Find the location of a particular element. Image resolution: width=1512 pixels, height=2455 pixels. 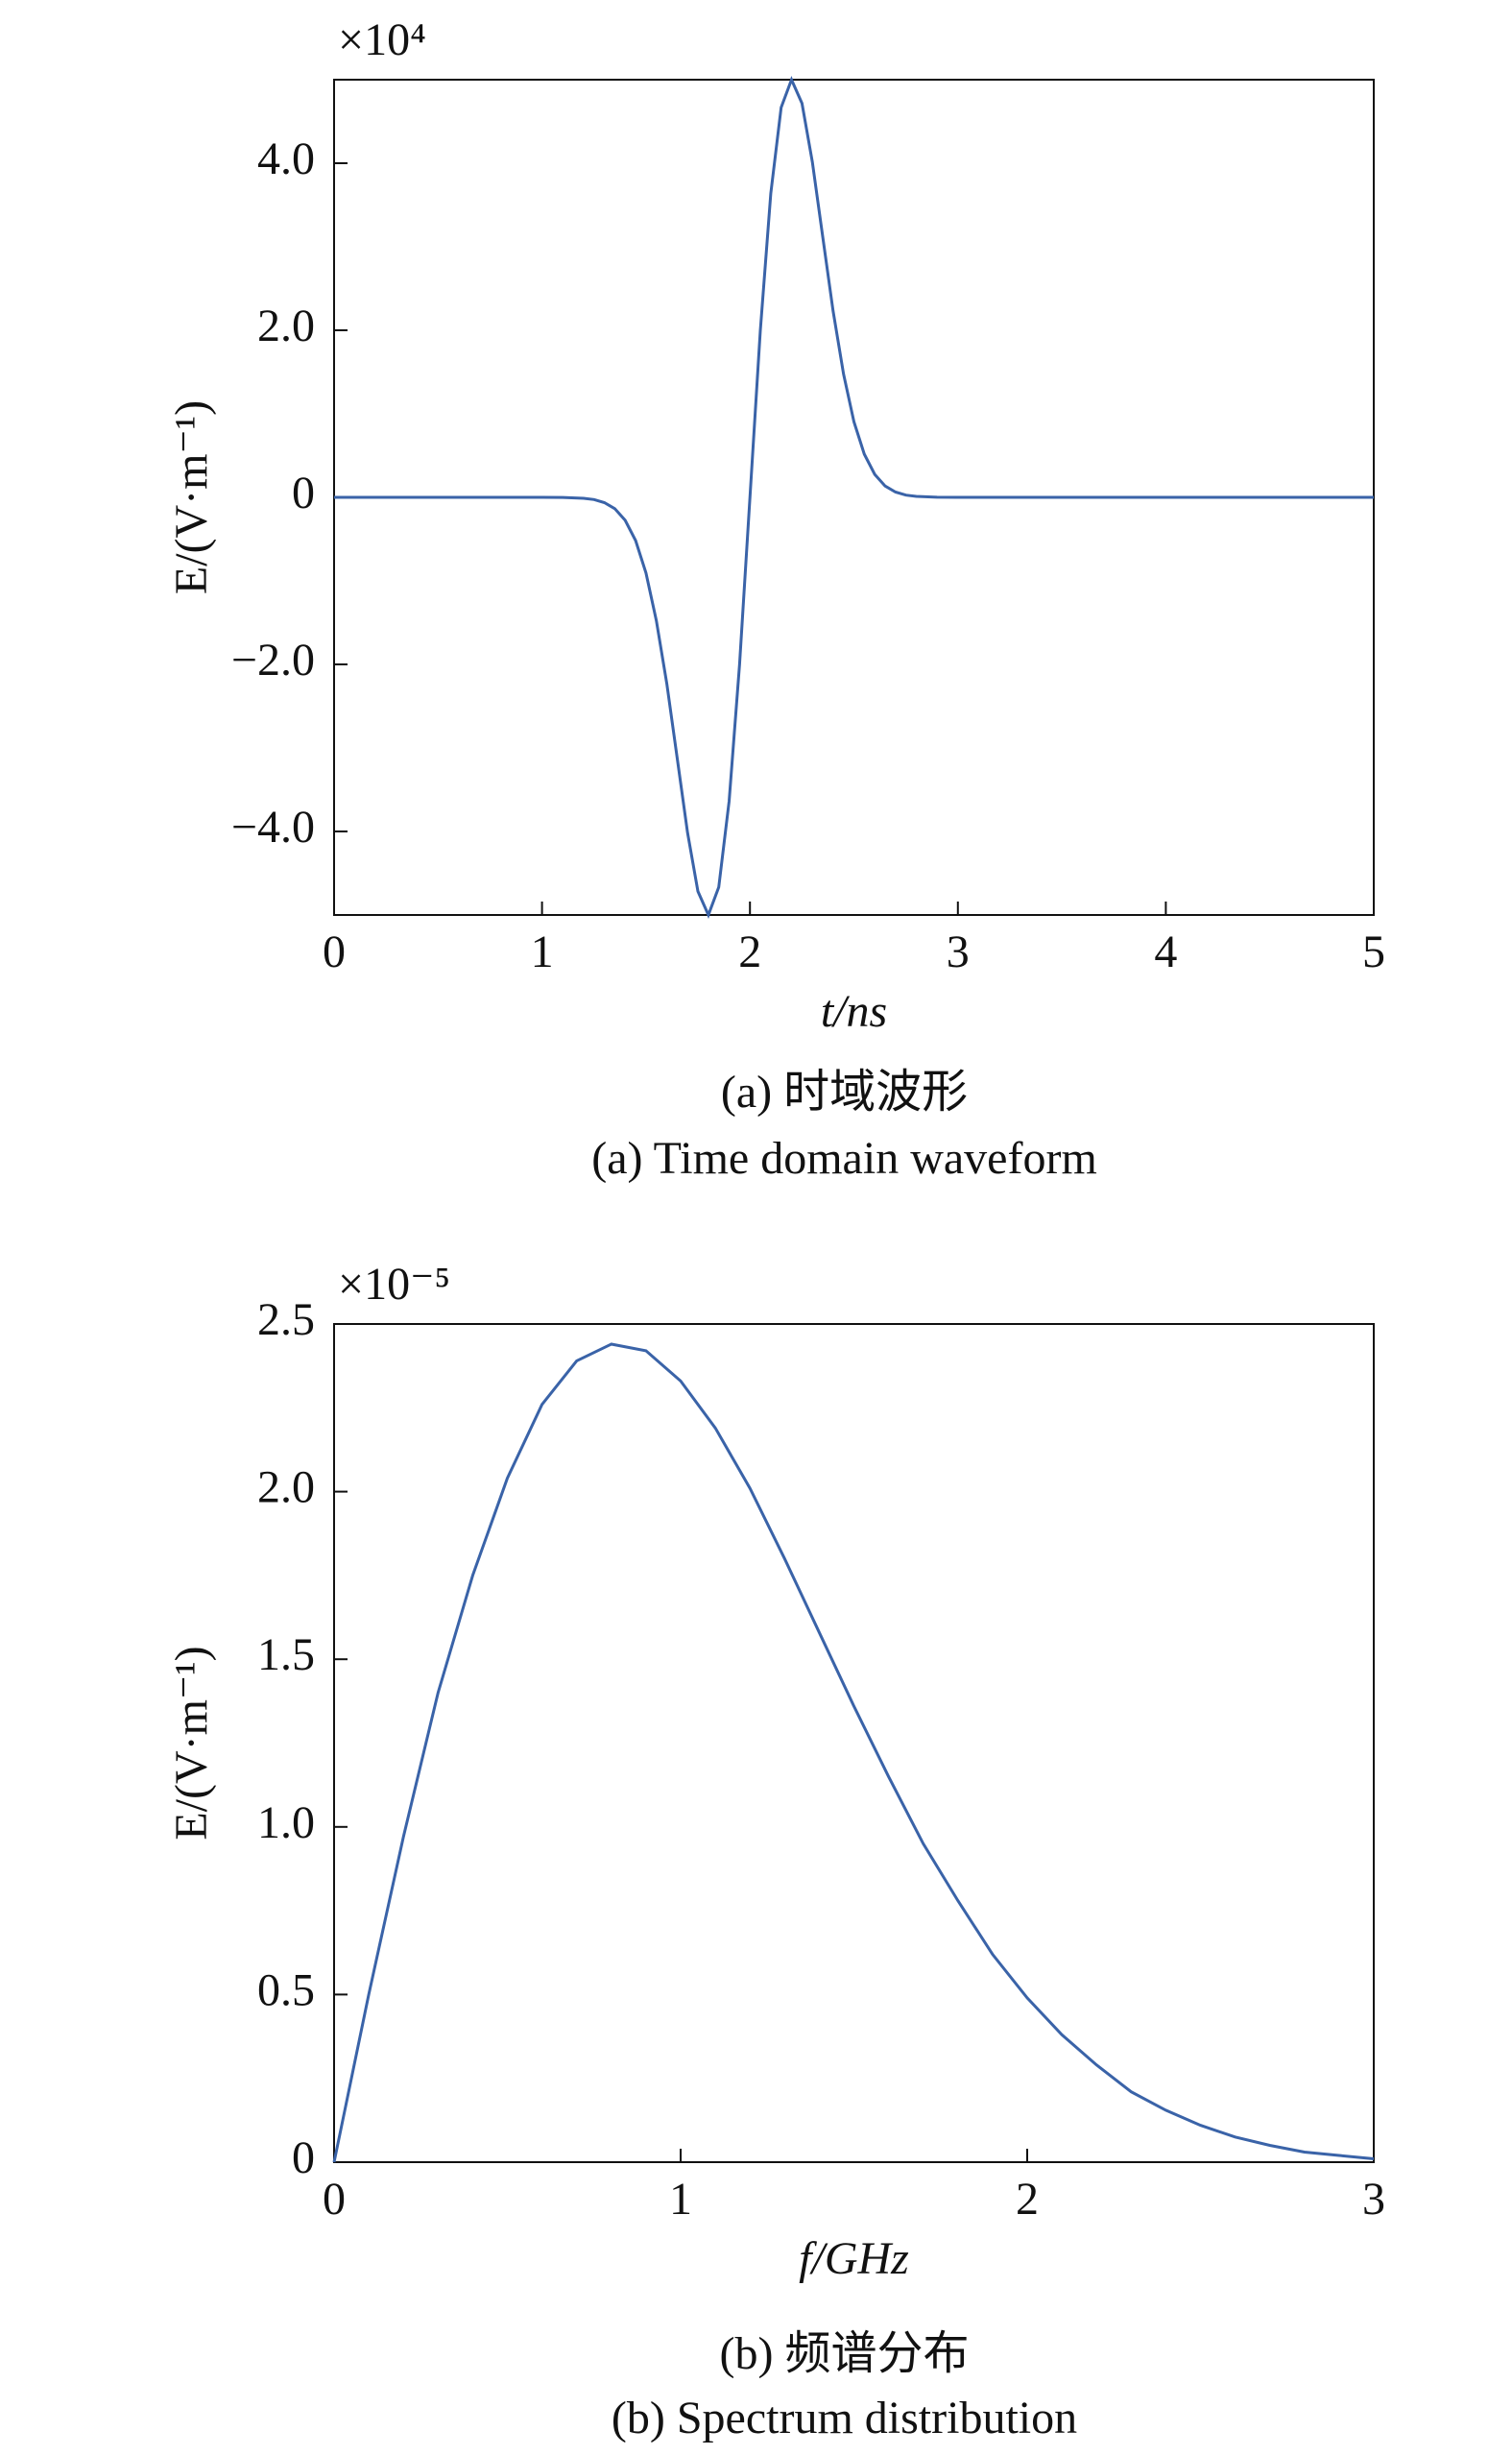

x-axis-label: f/GHz is located at coordinates (854, 2258).